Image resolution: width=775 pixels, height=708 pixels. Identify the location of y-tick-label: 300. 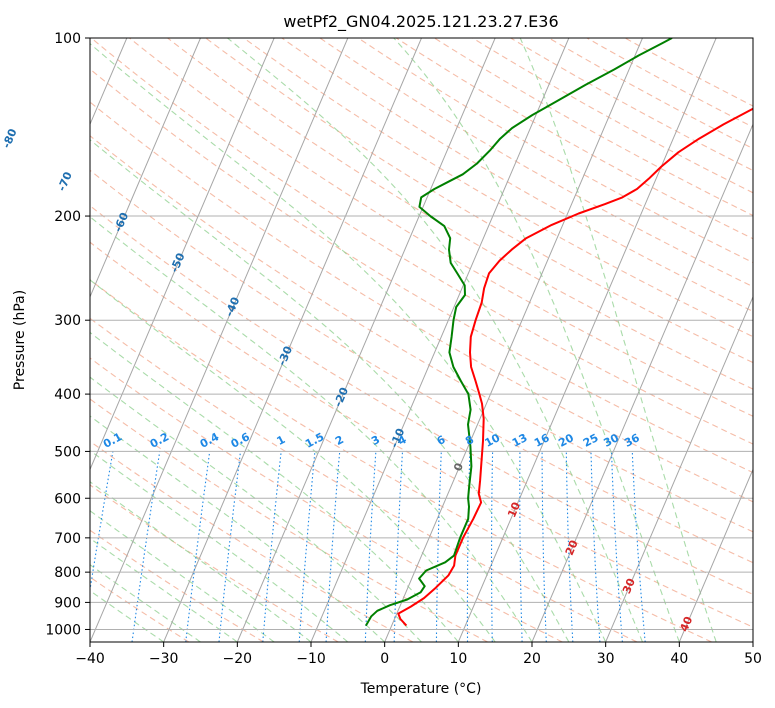
(67, 321).